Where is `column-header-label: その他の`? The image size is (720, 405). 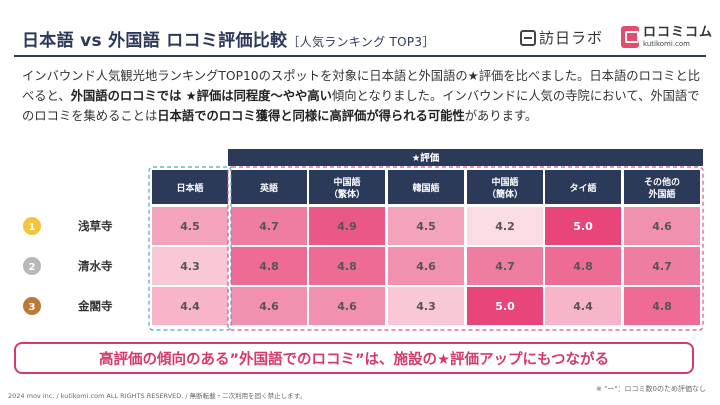
column-header-label: その他の is located at coordinates (662, 182).